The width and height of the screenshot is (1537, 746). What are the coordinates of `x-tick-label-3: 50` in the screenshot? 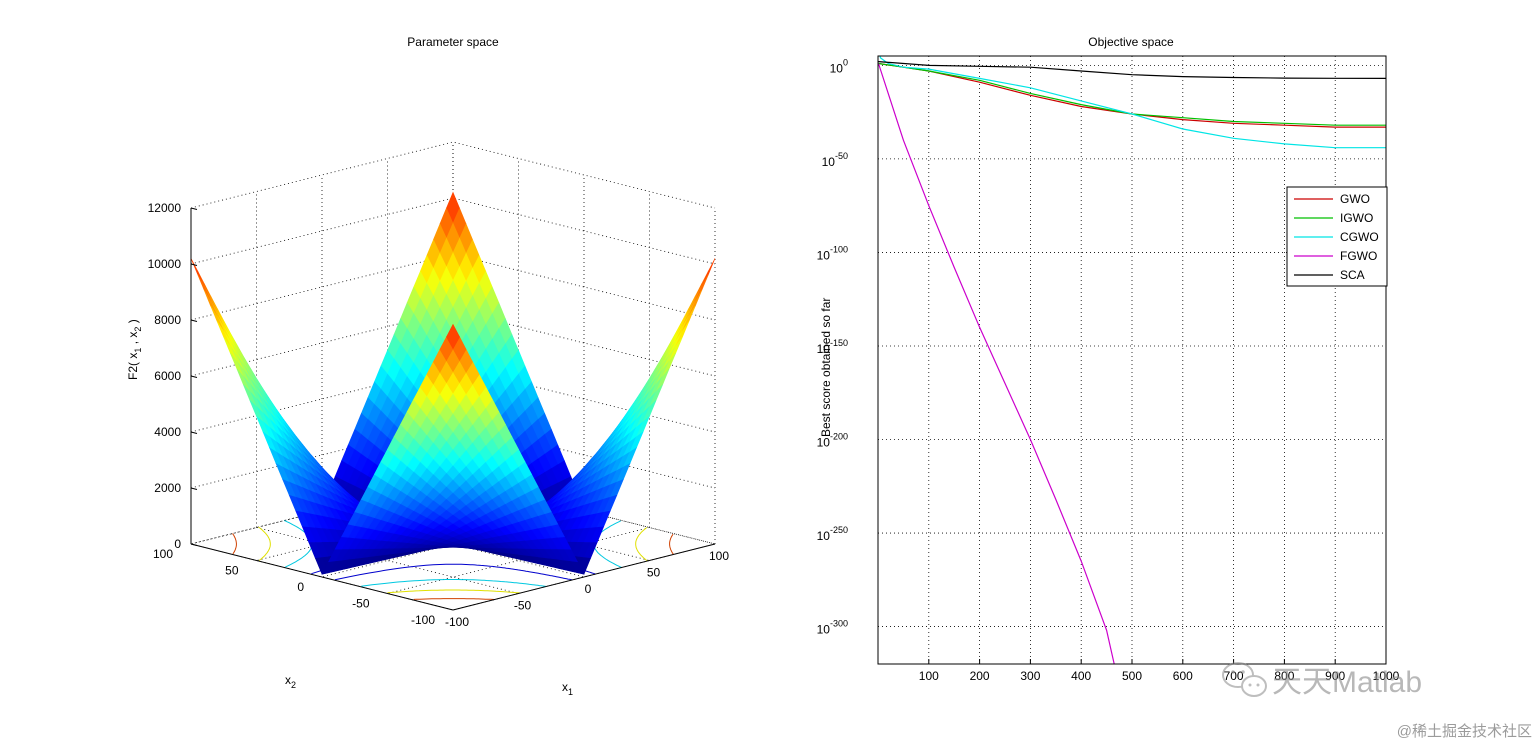 It's located at (654, 573).